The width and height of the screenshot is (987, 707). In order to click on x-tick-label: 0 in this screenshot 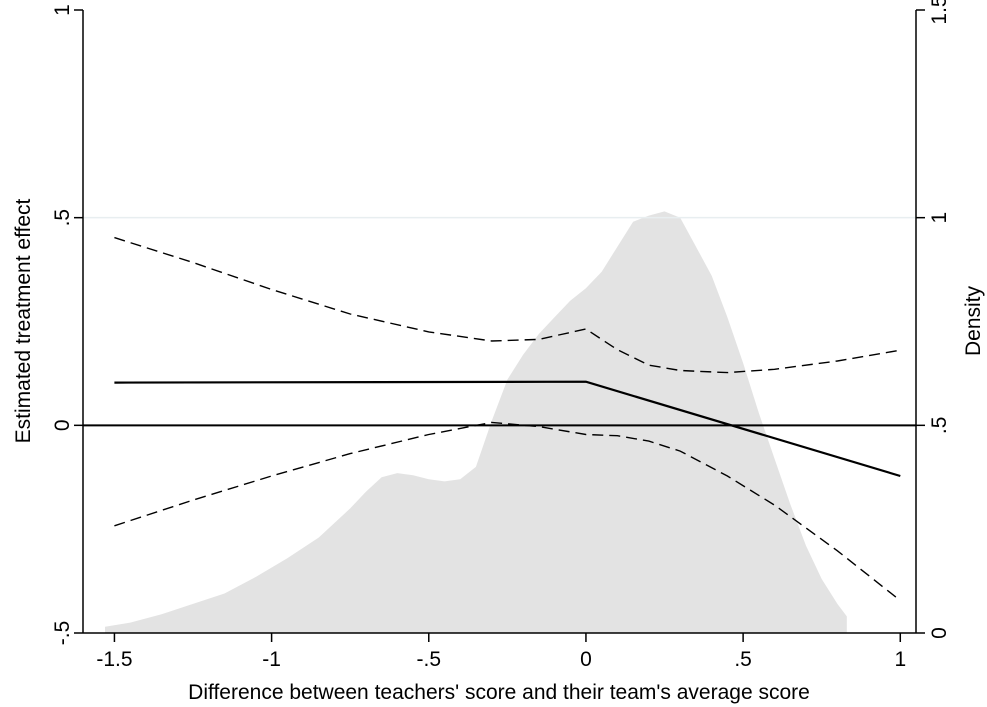, I will do `click(586, 659)`.